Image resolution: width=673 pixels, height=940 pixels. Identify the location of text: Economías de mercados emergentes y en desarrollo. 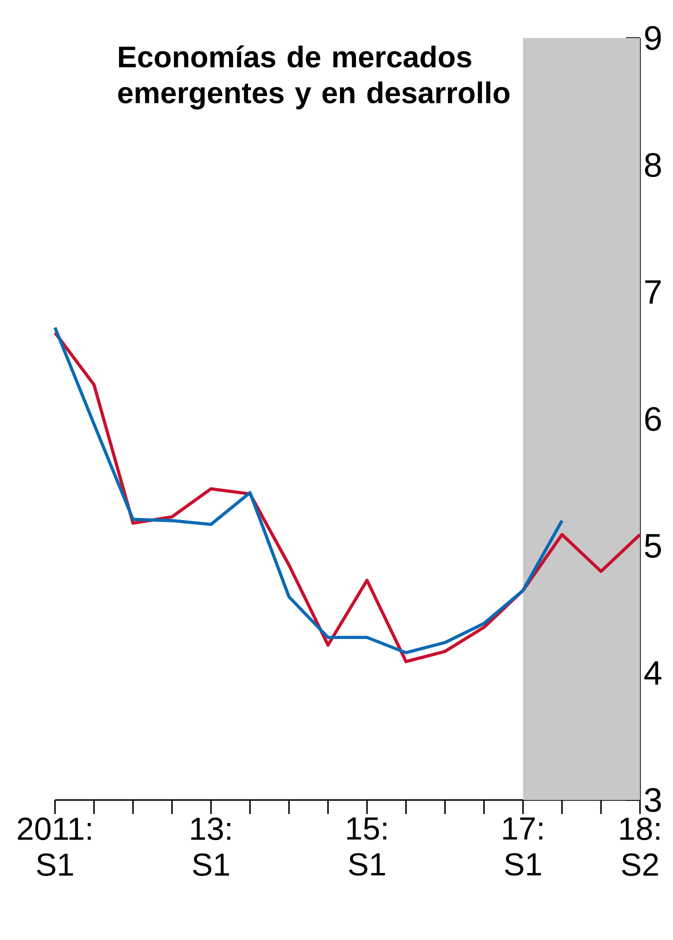
(314, 77).